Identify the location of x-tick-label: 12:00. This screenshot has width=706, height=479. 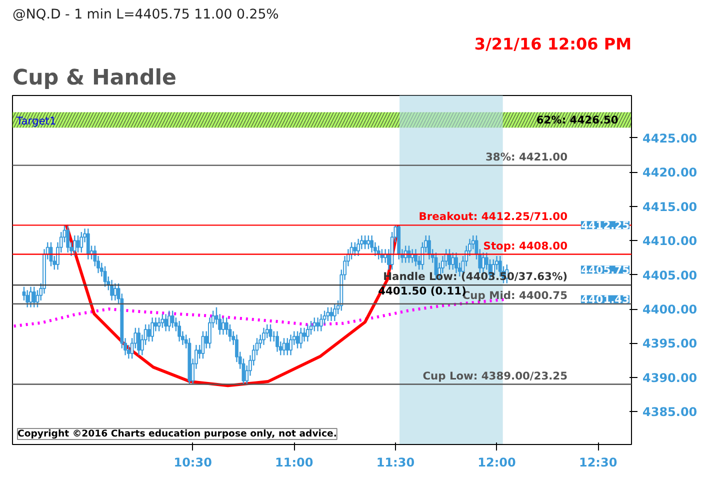
(497, 463).